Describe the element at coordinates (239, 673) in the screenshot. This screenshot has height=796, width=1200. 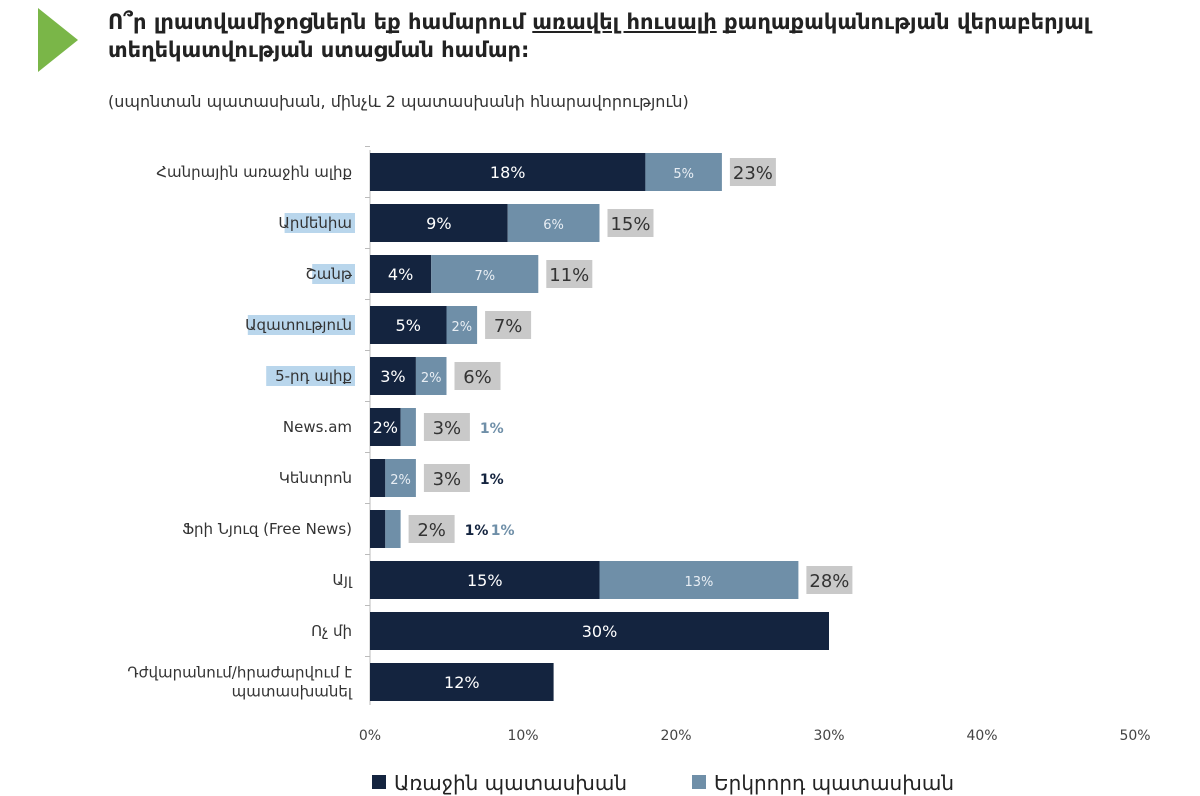
I see `category-label: Դժվարանում/հրաժարվում է` at that location.